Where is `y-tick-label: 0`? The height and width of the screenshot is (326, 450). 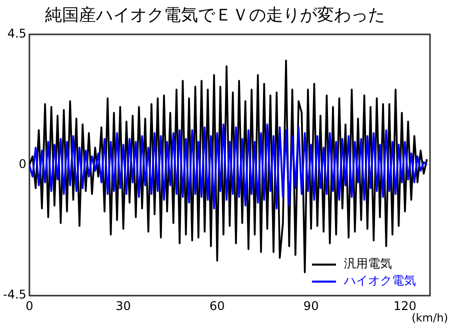 y-tick-label: 0 is located at coordinates (22, 164).